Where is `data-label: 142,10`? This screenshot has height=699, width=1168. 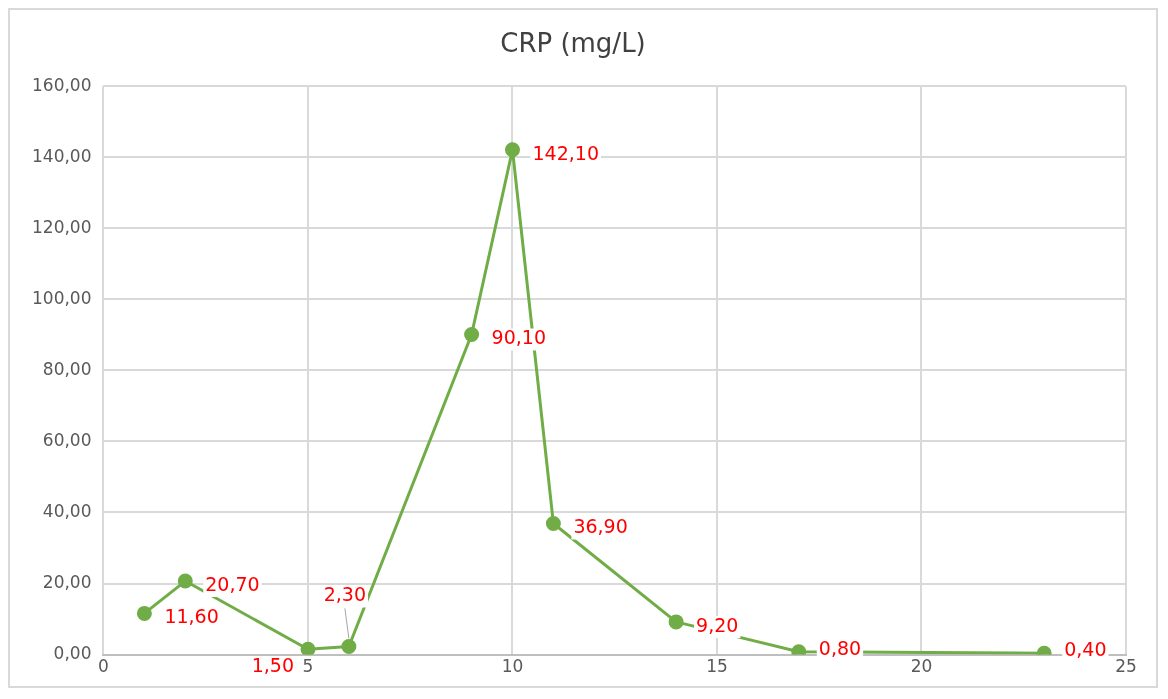 data-label: 142,10 is located at coordinates (565, 152).